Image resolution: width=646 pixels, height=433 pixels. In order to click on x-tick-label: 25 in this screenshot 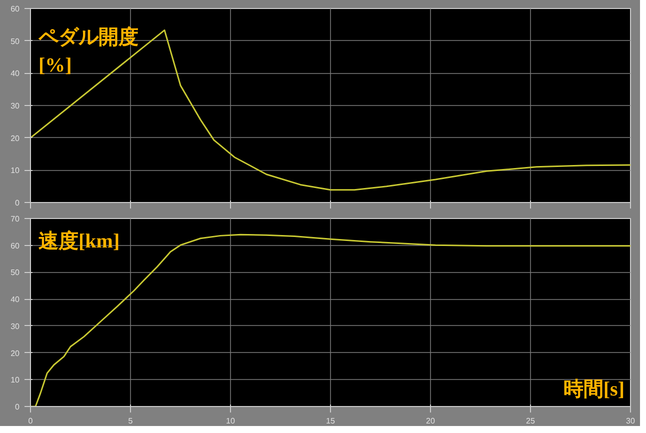, I will do `click(531, 421)`.